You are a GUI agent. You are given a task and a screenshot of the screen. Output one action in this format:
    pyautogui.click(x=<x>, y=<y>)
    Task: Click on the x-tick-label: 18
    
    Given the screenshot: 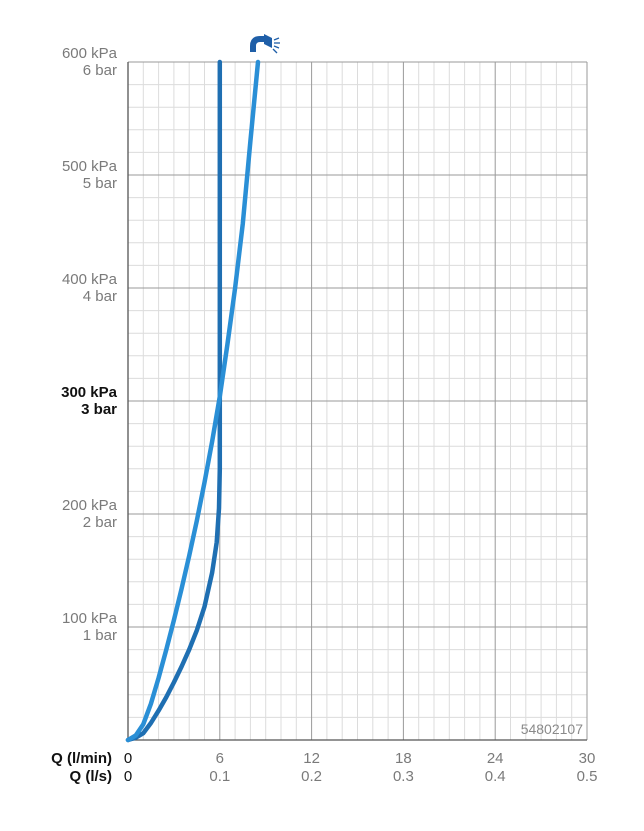 What is the action you would take?
    pyautogui.click(x=403, y=758)
    